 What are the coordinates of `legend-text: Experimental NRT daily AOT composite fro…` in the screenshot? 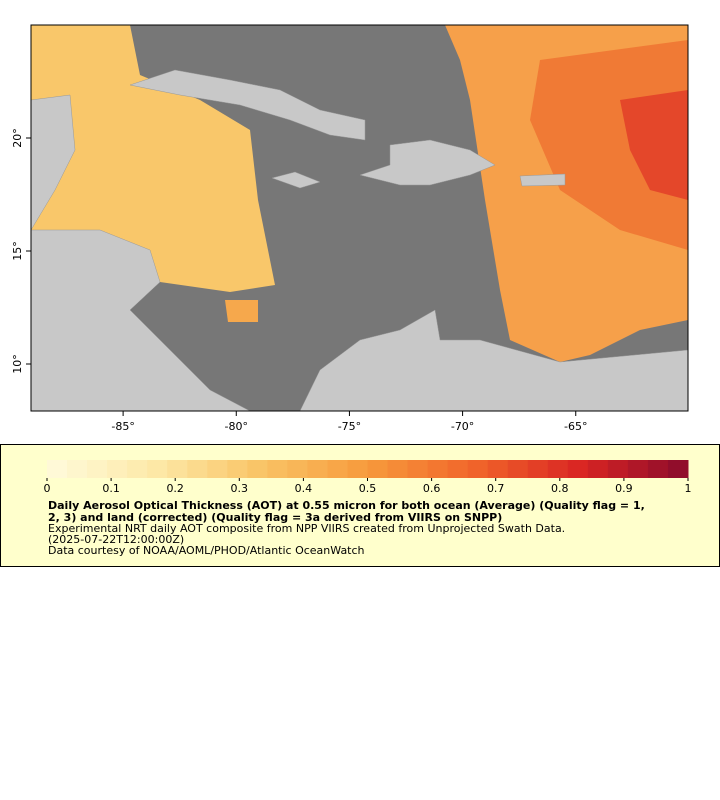 It's located at (306, 528).